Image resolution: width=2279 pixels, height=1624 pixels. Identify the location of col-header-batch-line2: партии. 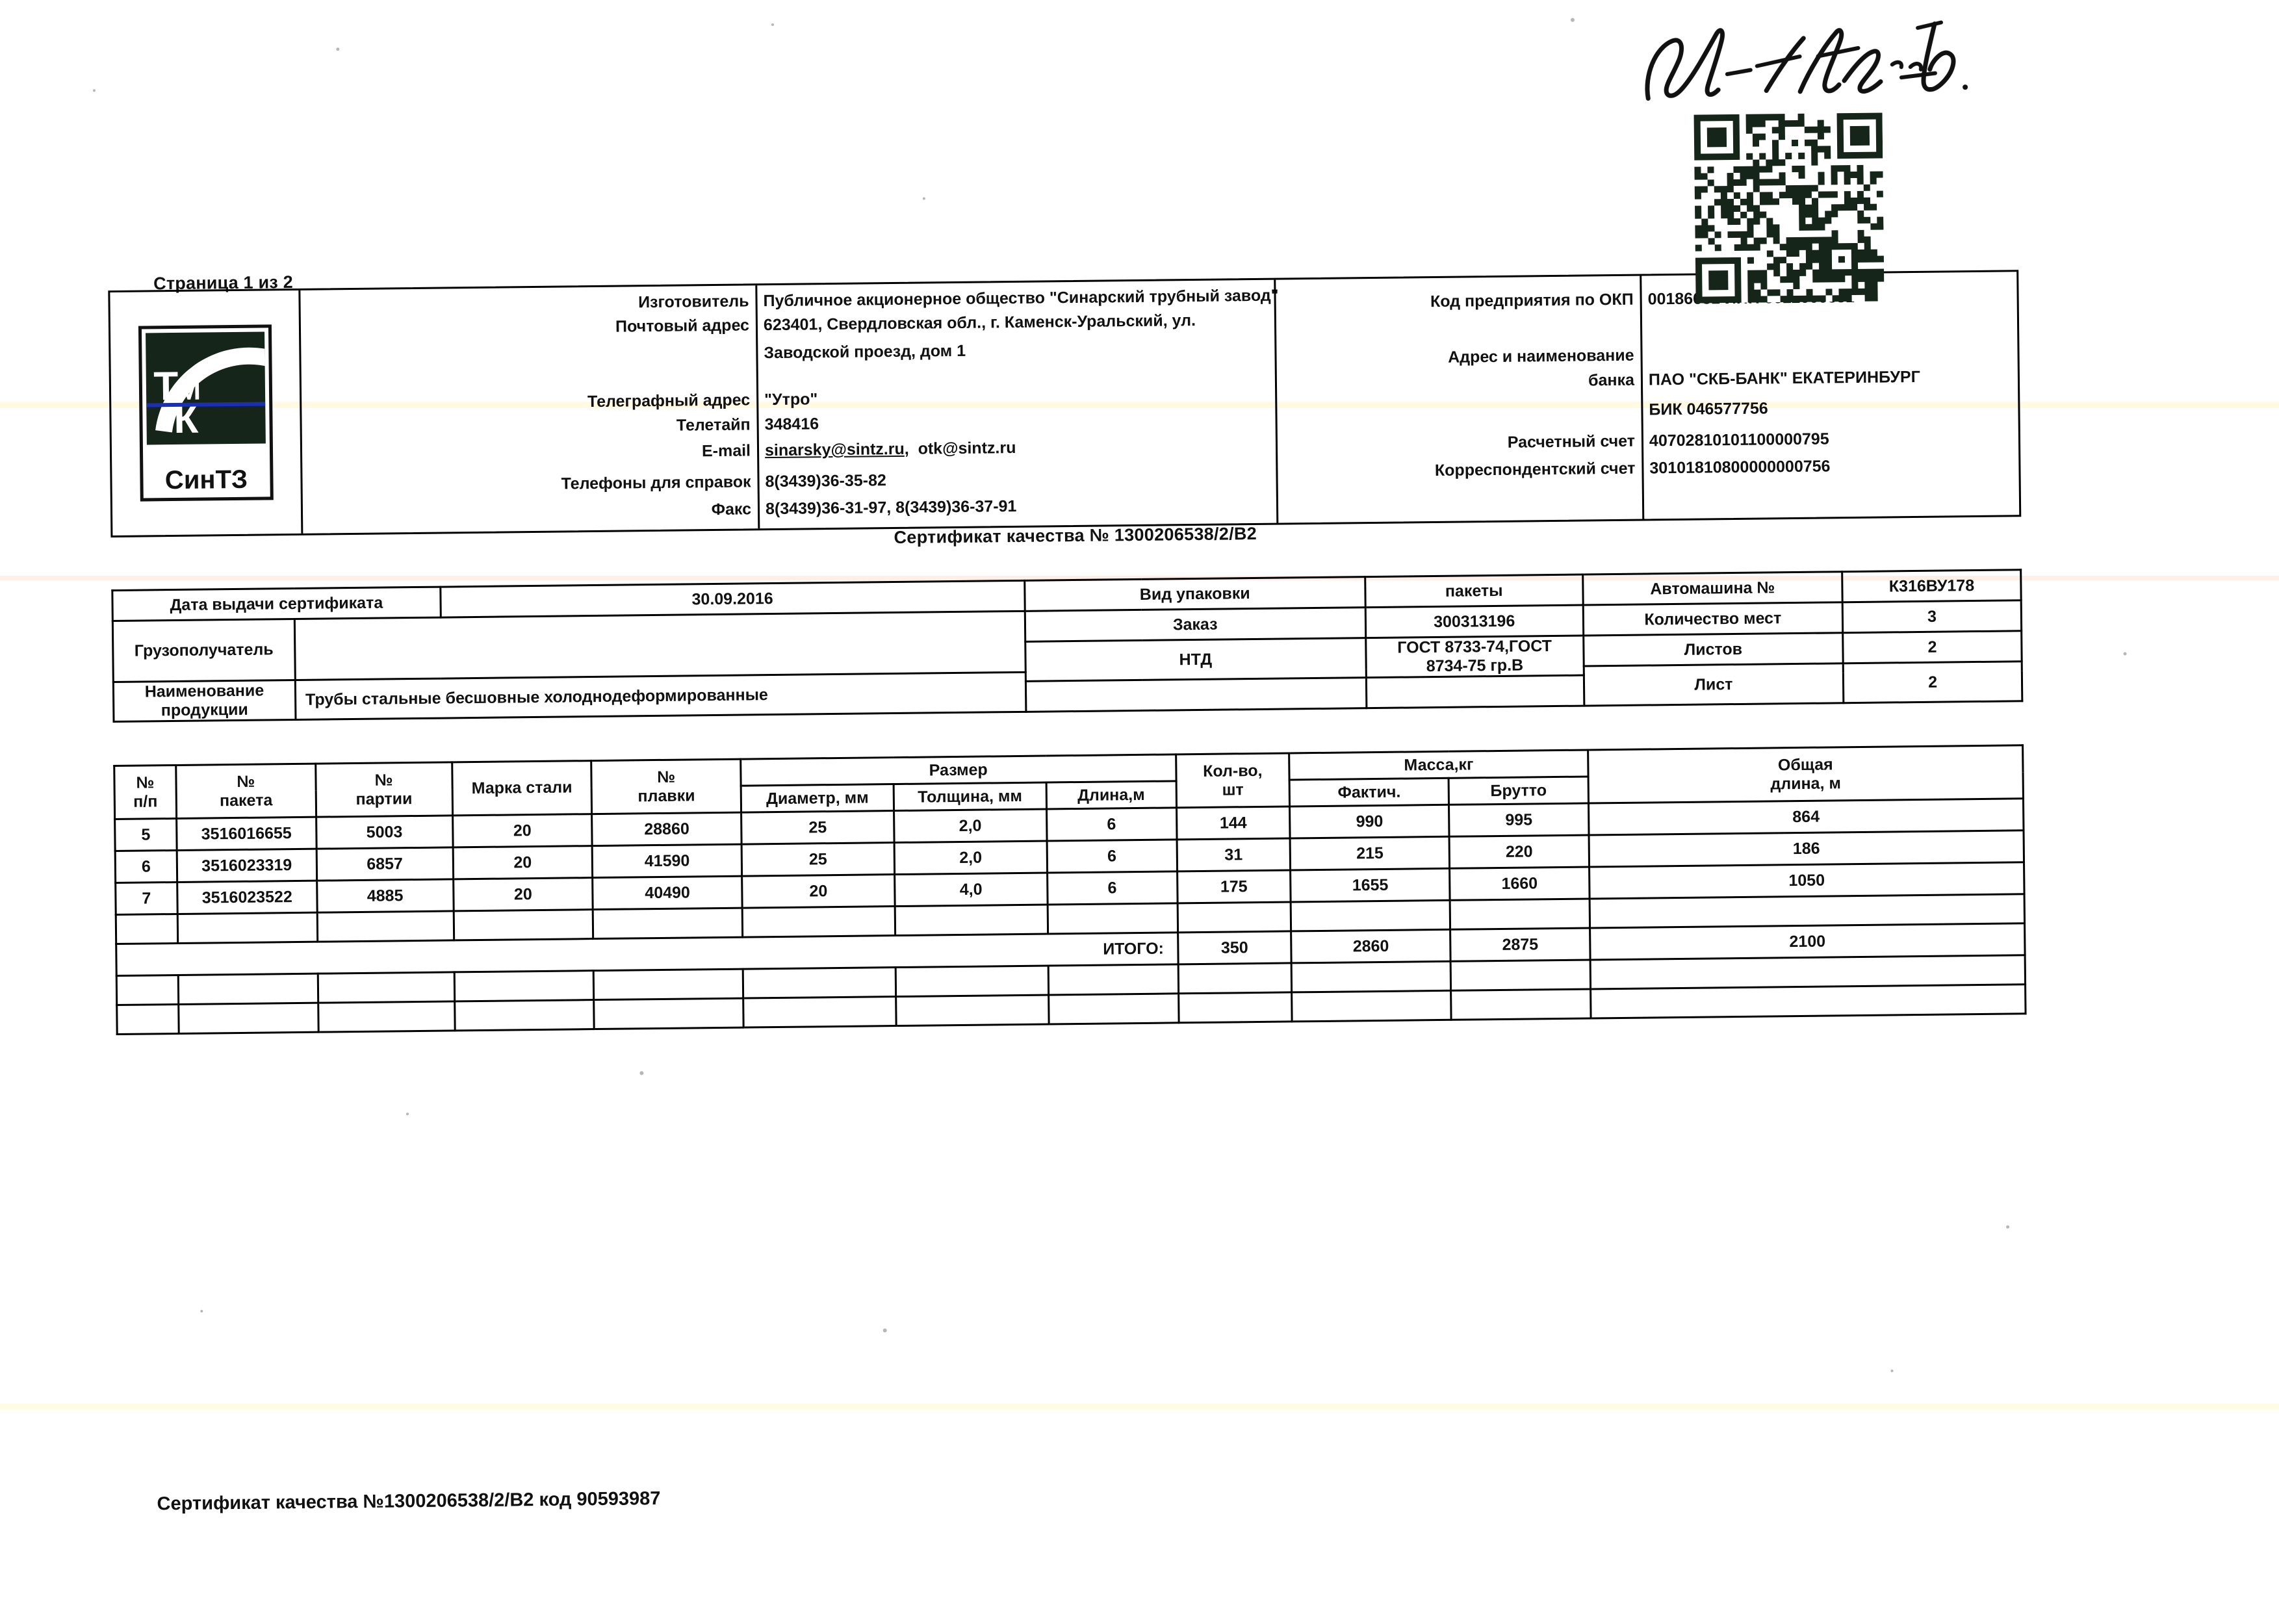
(384, 798).